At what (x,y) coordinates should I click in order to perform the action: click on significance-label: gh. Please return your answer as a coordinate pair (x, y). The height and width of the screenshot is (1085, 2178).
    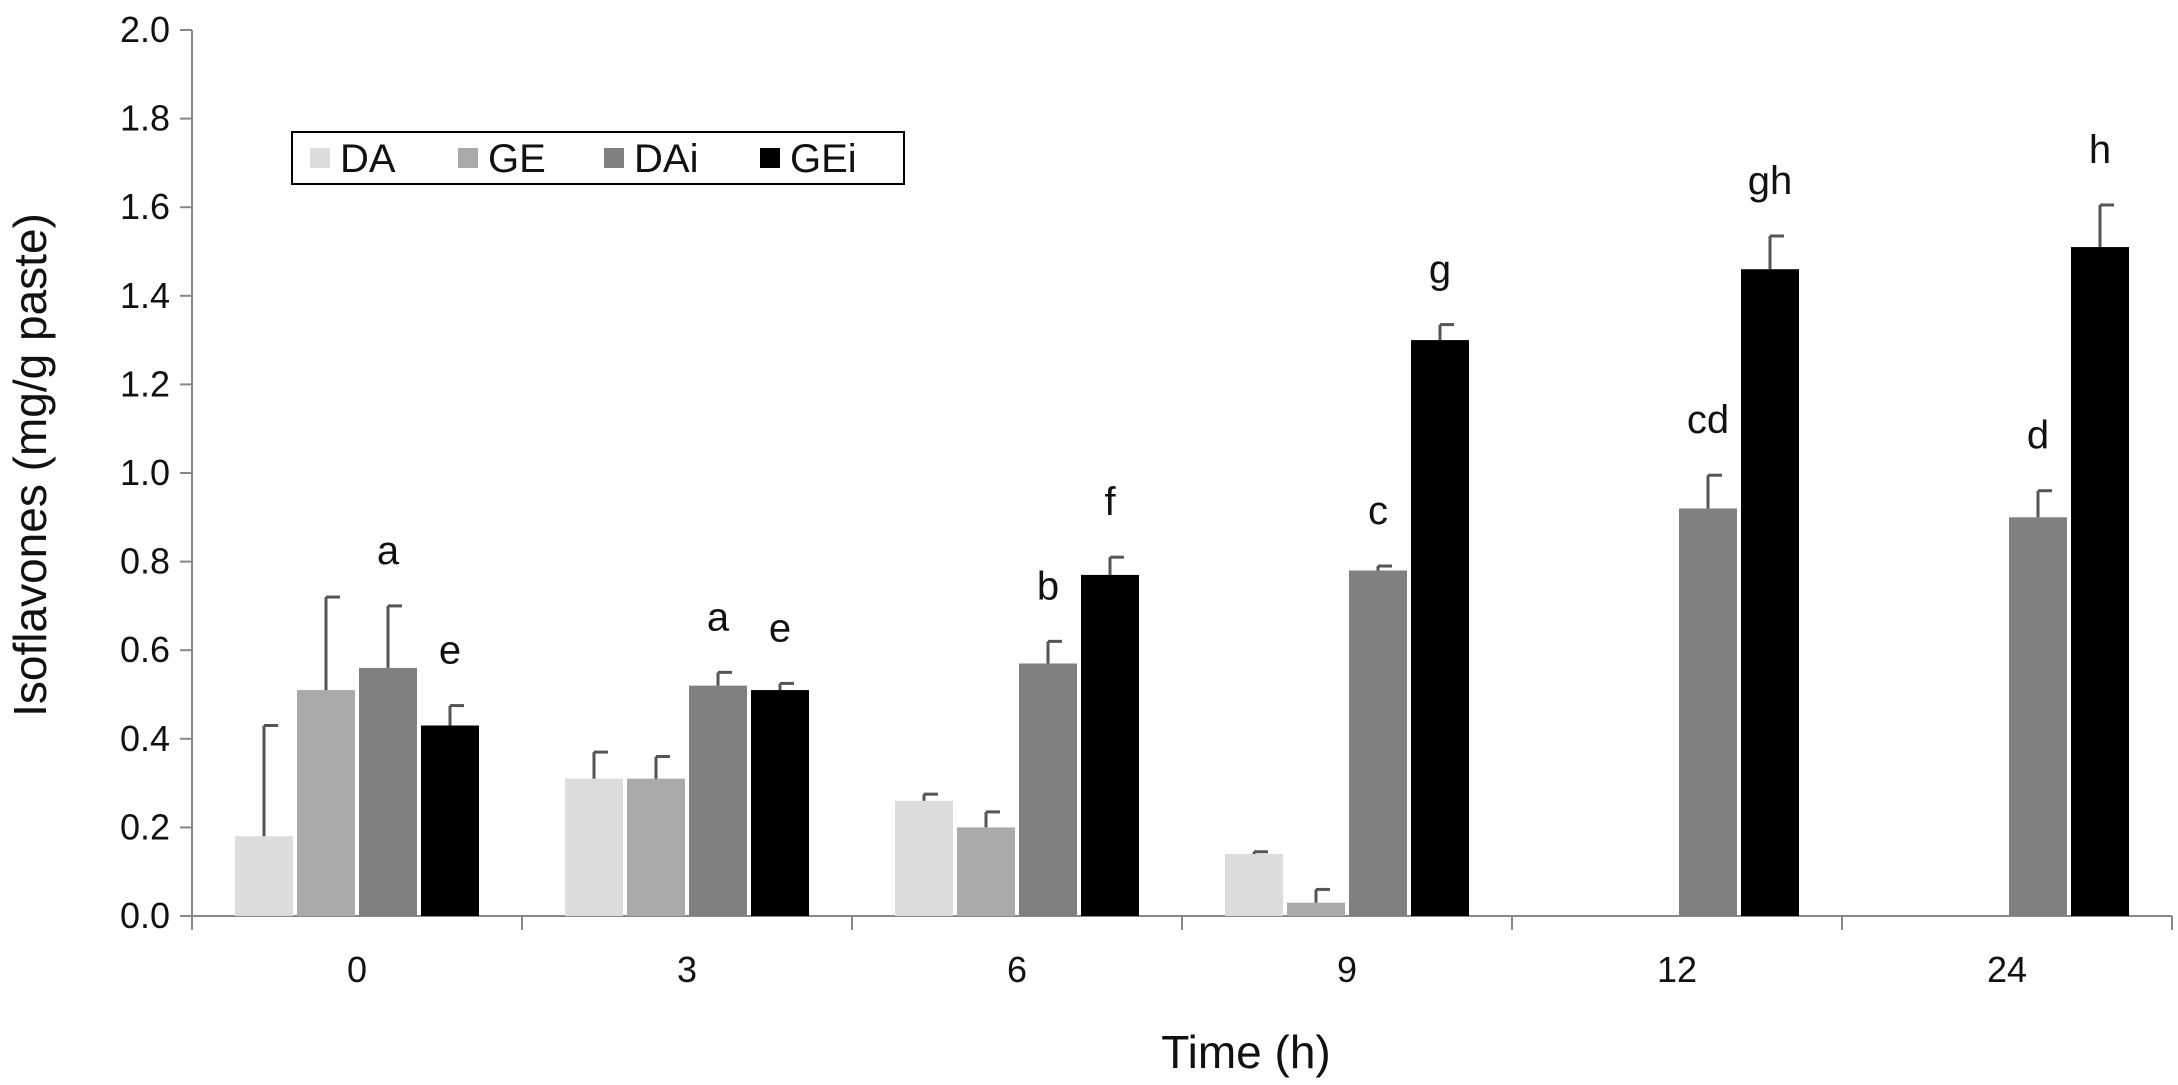
    Looking at the image, I should click on (1770, 181).